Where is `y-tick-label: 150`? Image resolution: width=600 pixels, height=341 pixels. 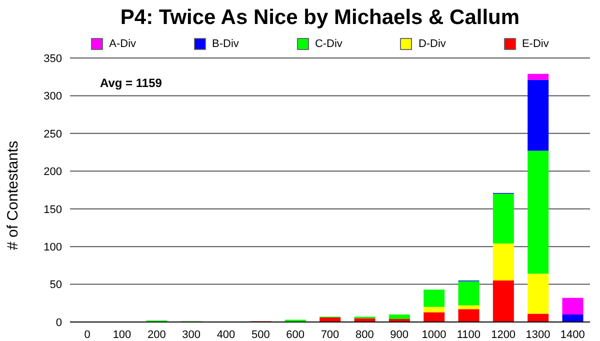 y-tick-label: 150 is located at coordinates (53, 210).